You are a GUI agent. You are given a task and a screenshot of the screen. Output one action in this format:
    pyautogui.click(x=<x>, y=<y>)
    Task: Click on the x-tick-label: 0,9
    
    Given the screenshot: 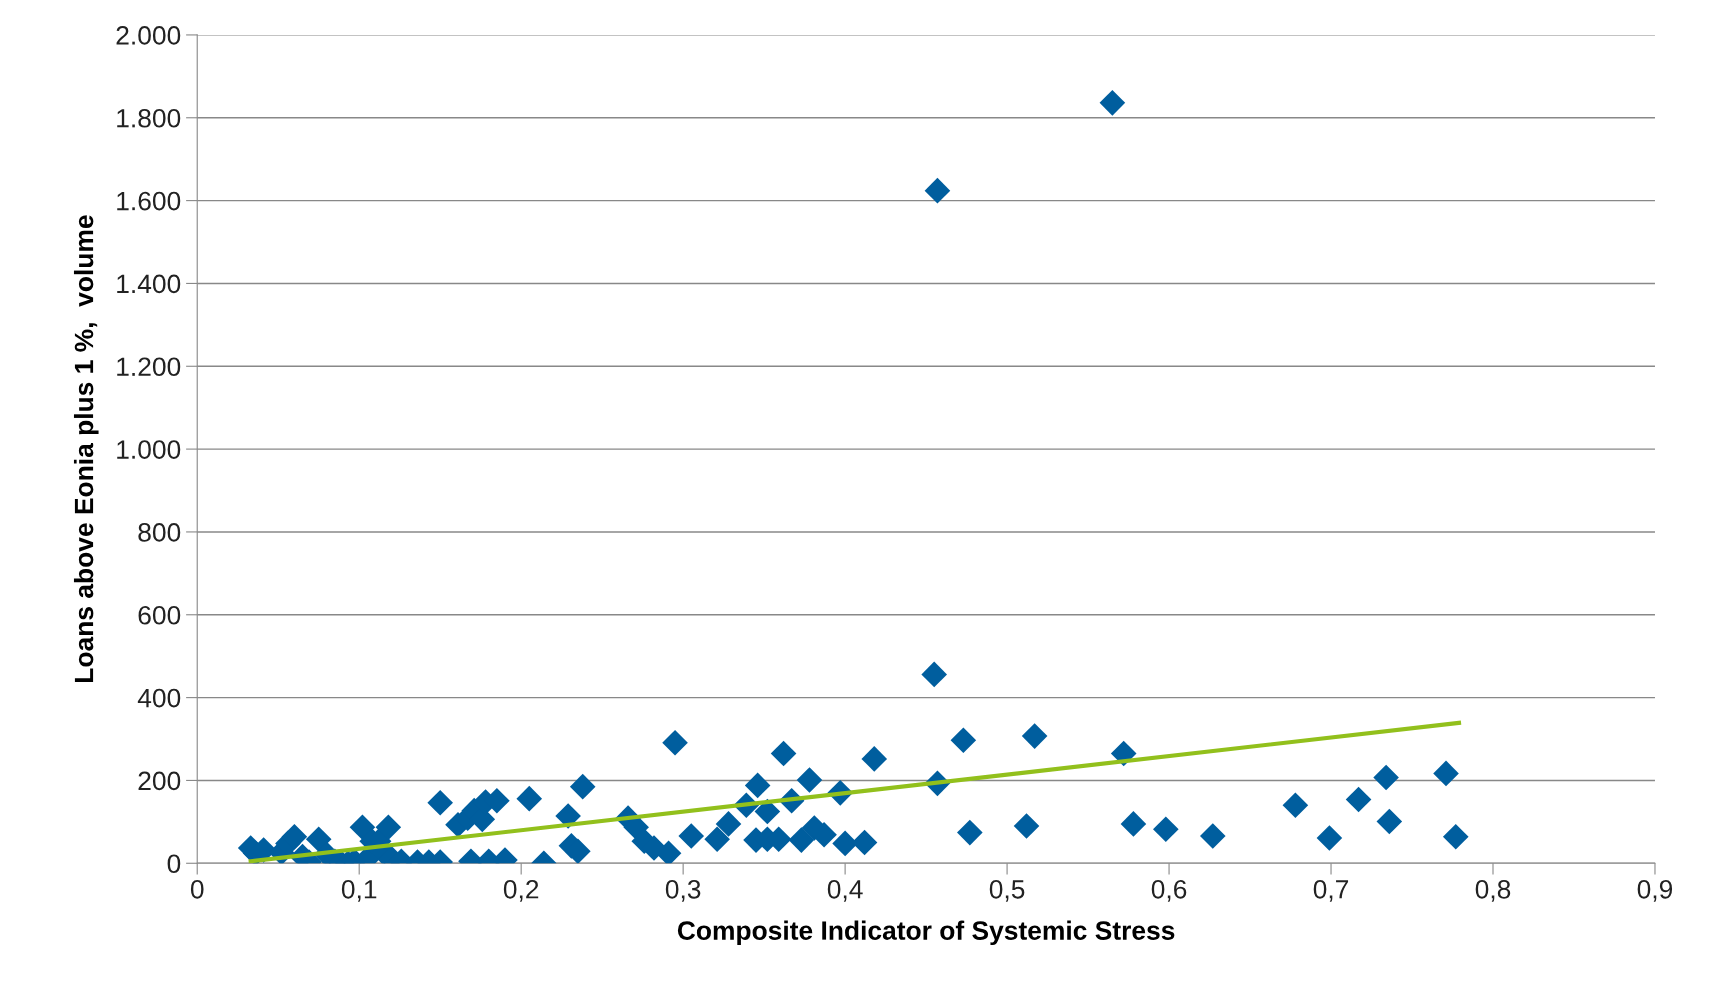 What is the action you would take?
    pyautogui.click(x=1655, y=890)
    